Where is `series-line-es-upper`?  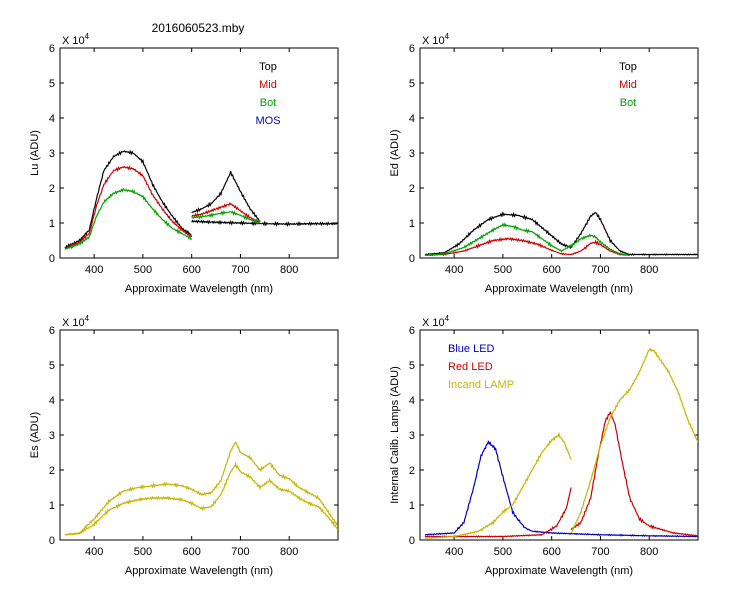 series-line-es-upper is located at coordinates (201, 488).